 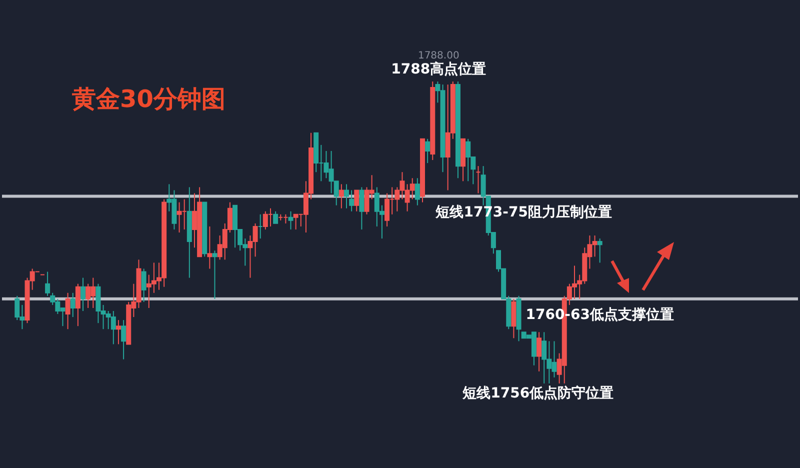 What do you see at coordinates (439, 56) in the screenshot?
I see `annotation: 1788.00` at bounding box center [439, 56].